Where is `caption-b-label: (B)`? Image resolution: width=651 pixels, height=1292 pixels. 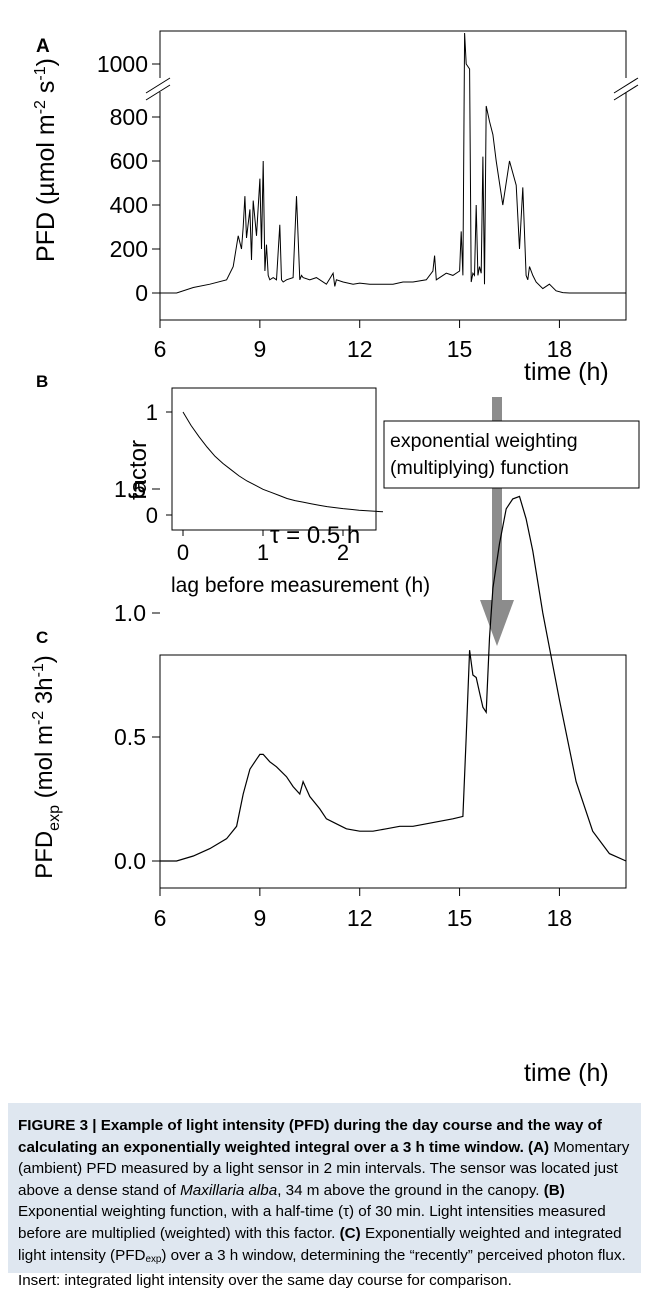
caption-b-label: (B) is located at coordinates (554, 1190).